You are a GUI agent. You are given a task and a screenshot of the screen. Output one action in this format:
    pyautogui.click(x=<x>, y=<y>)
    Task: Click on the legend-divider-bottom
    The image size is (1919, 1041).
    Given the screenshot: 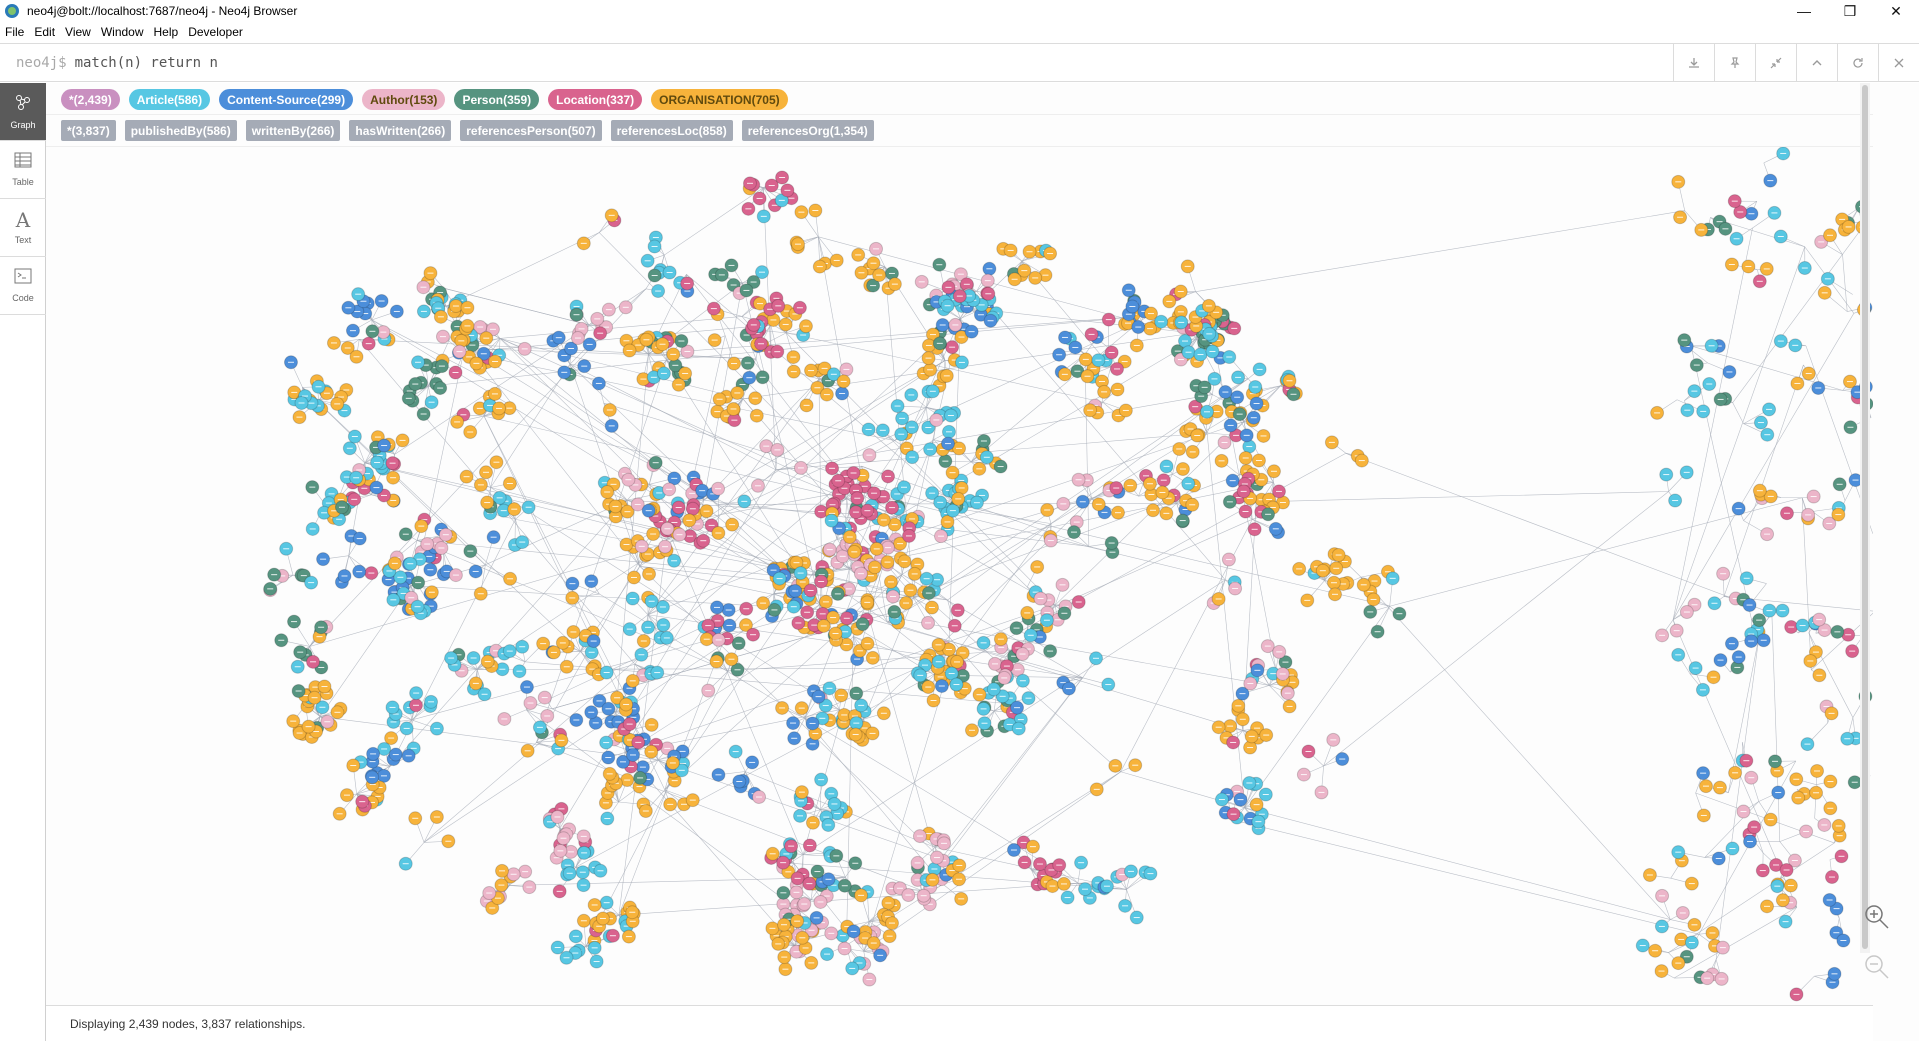 What is the action you would take?
    pyautogui.click(x=959, y=146)
    